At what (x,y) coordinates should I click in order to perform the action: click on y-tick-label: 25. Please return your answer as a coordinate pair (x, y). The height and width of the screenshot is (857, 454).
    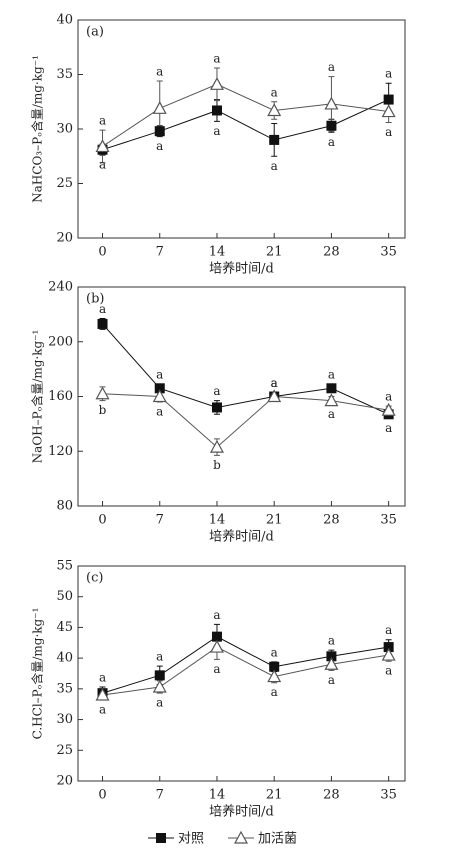
    Looking at the image, I should click on (64, 183).